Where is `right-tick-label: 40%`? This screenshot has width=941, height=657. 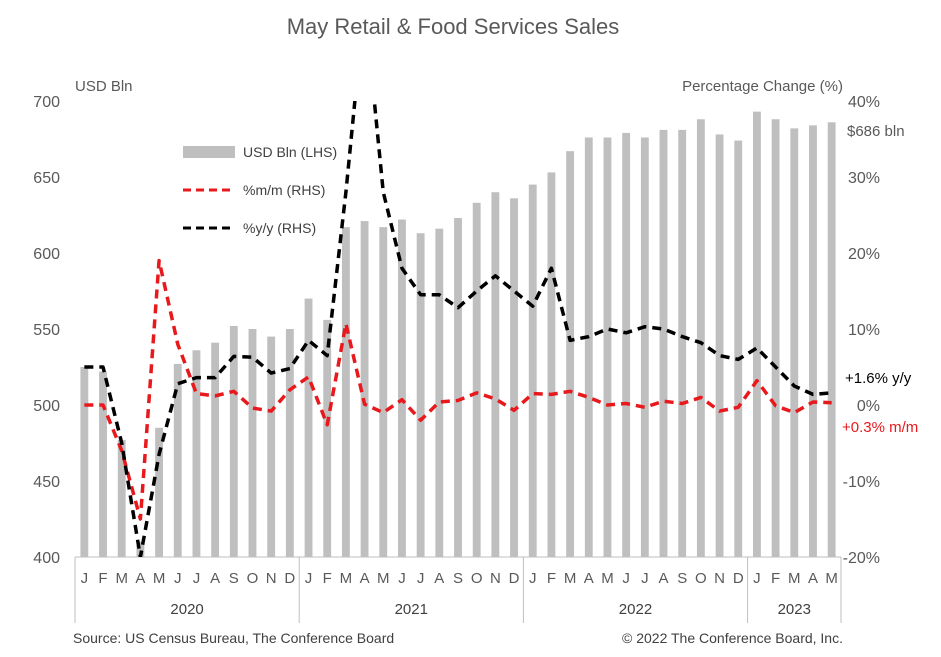
right-tick-label: 40% is located at coordinates (864, 102).